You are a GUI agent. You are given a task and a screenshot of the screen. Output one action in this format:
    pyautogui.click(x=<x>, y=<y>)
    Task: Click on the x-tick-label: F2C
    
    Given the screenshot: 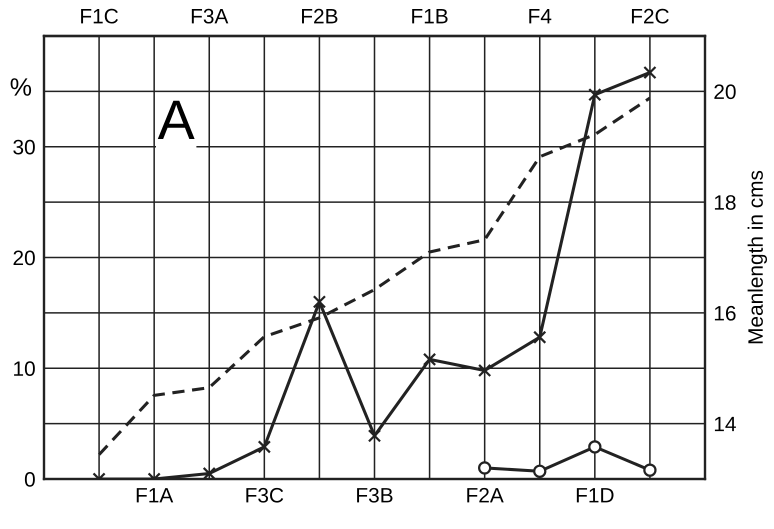 What is the action you would take?
    pyautogui.click(x=650, y=16)
    